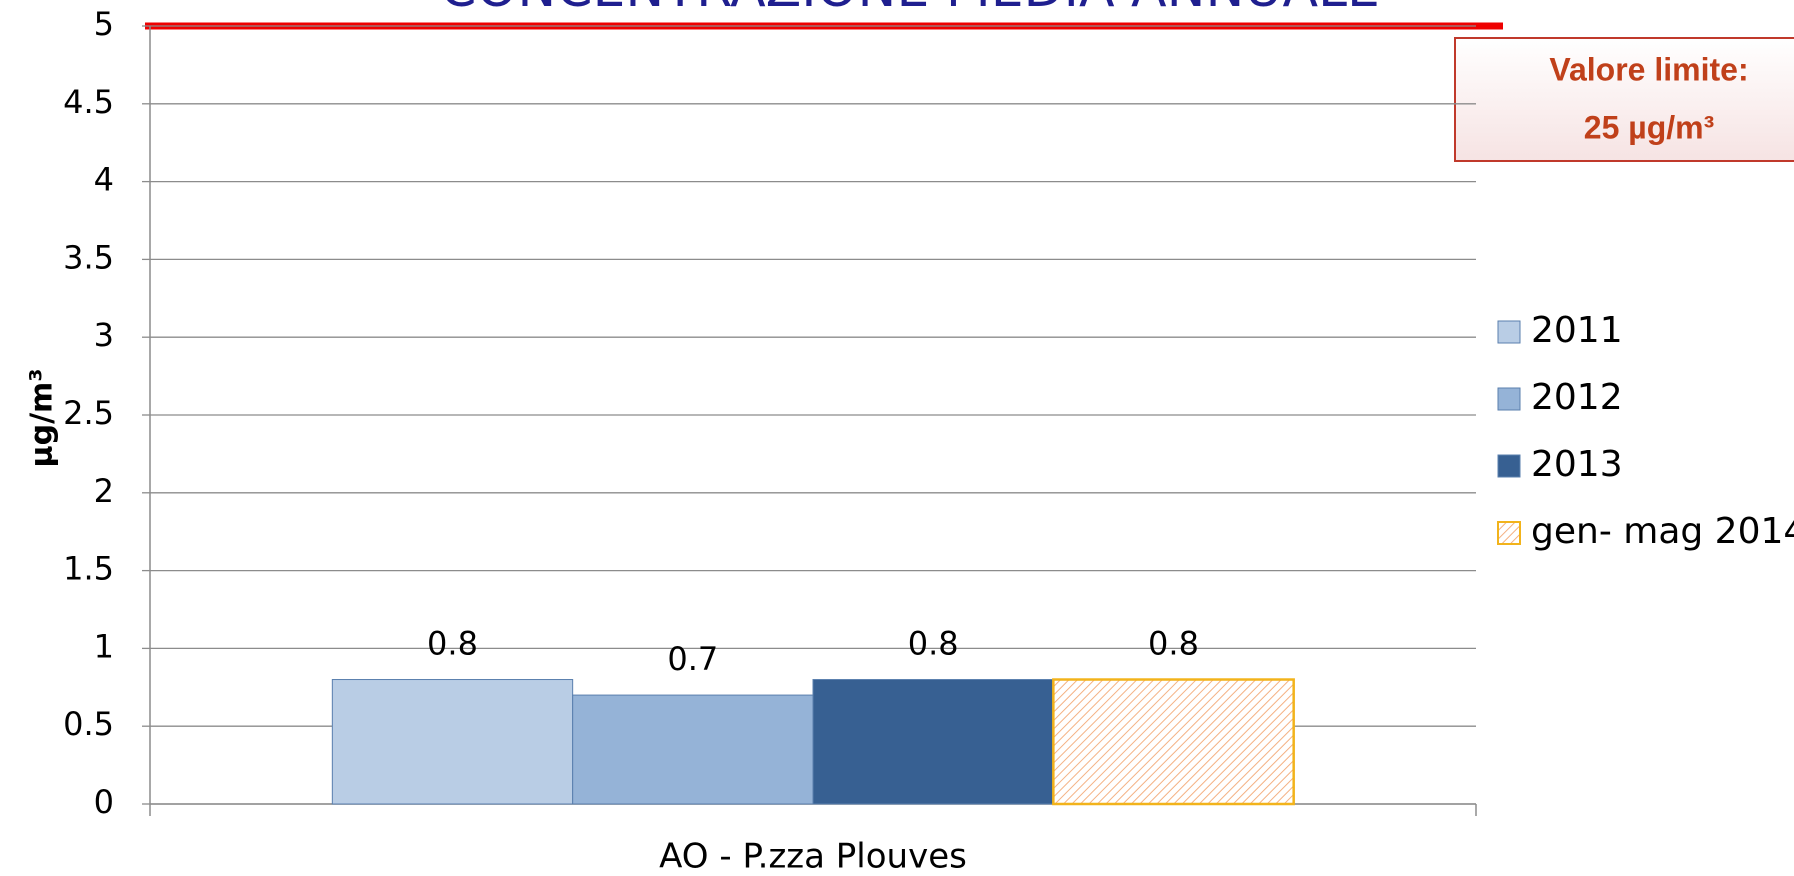  I want to click on y-tick-label: 2.5, so click(88, 413).